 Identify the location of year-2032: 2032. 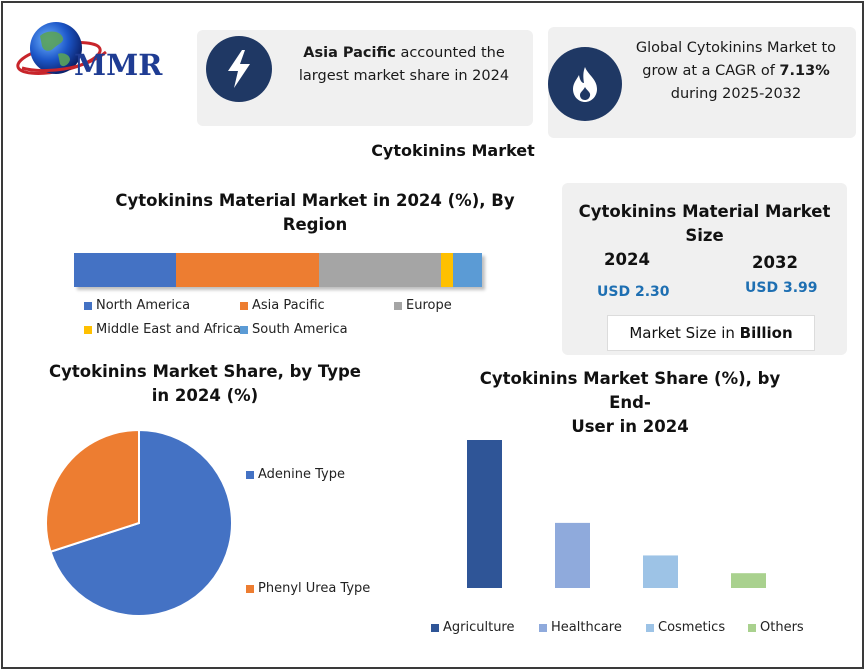
(775, 262).